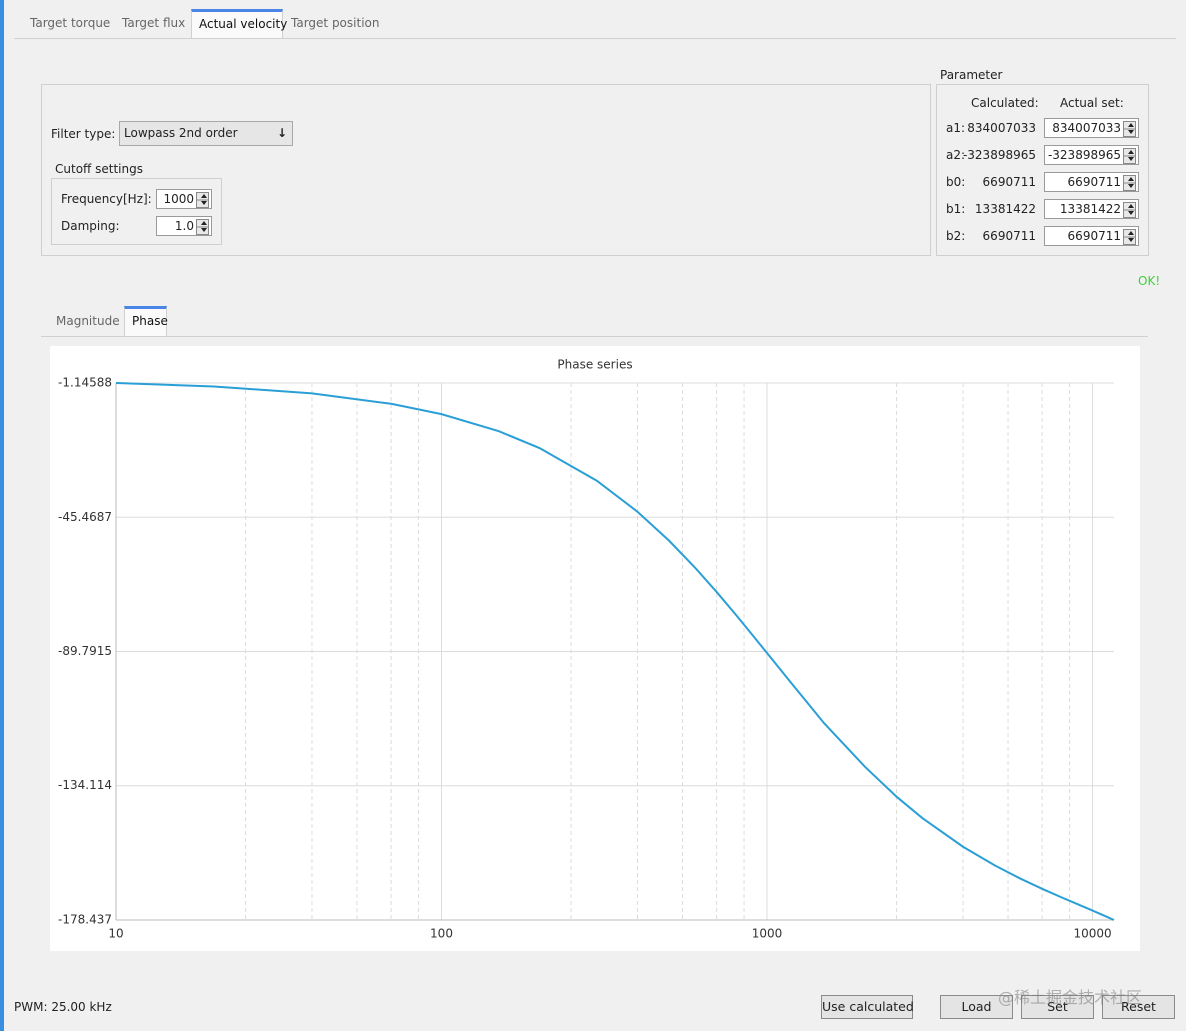 This screenshot has height=1031, width=1186. What do you see at coordinates (106, 199) in the screenshot?
I see `label: Frequency[Hz]:` at bounding box center [106, 199].